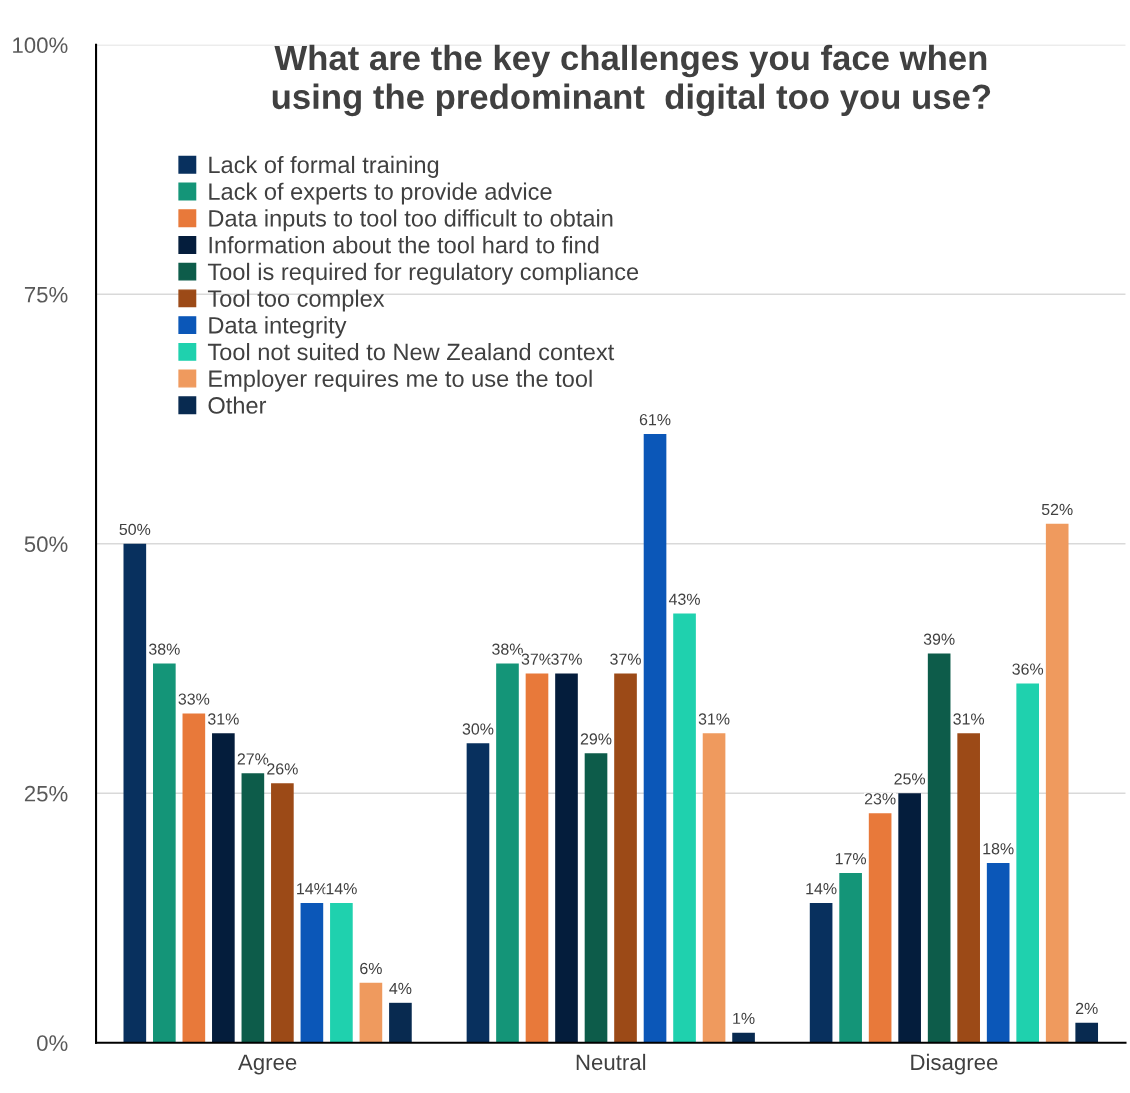  I want to click on legend-label: Other, so click(237, 405).